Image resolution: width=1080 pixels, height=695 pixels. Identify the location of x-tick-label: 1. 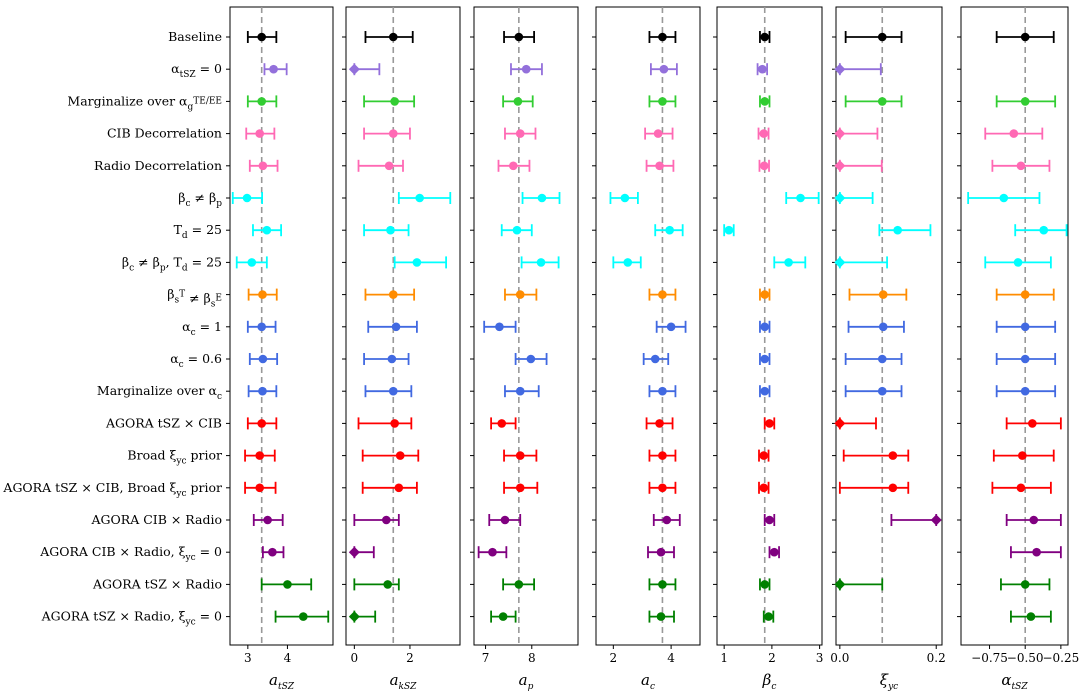
(724, 658).